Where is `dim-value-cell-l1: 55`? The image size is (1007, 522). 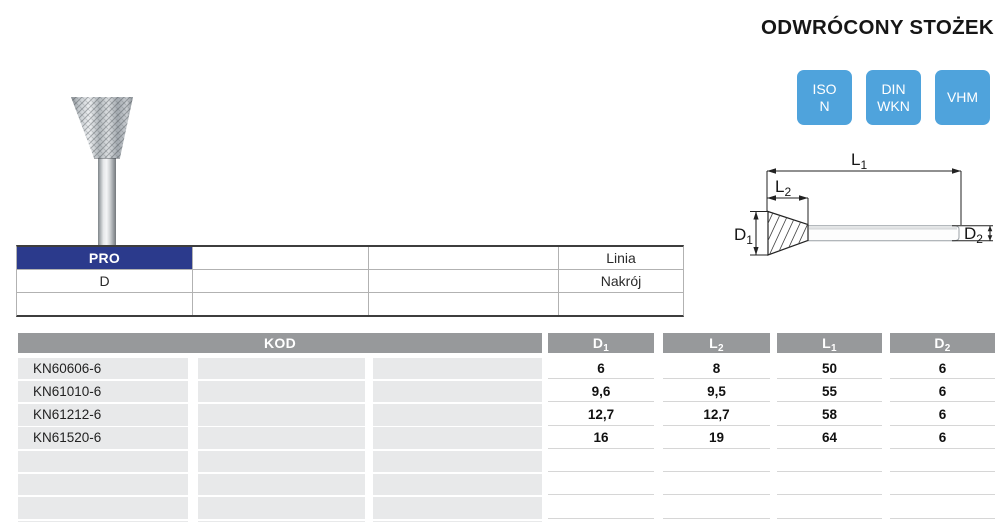 dim-value-cell-l1: 55 is located at coordinates (829, 391).